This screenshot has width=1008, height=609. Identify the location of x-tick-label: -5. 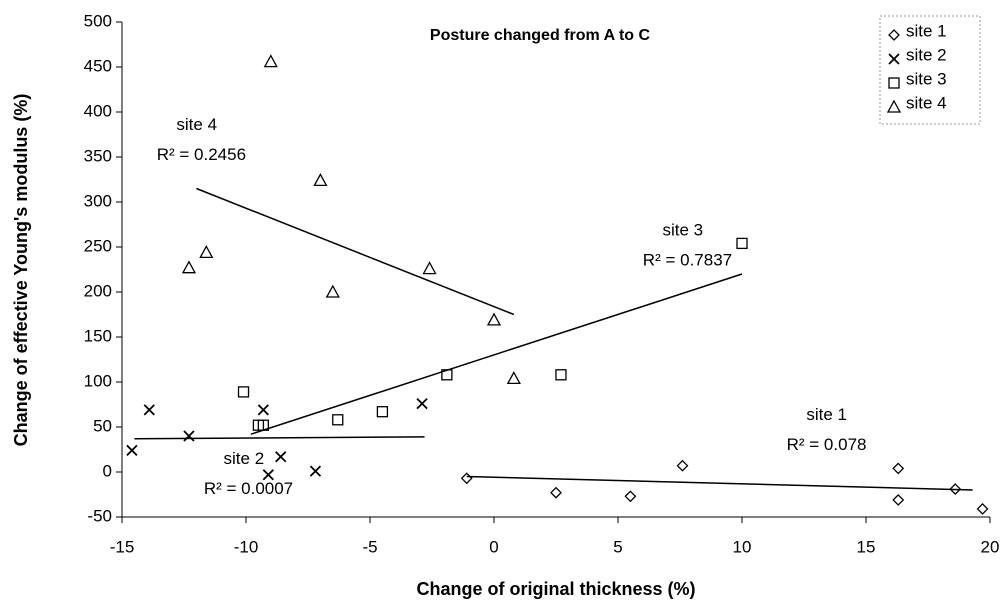
(369, 546).